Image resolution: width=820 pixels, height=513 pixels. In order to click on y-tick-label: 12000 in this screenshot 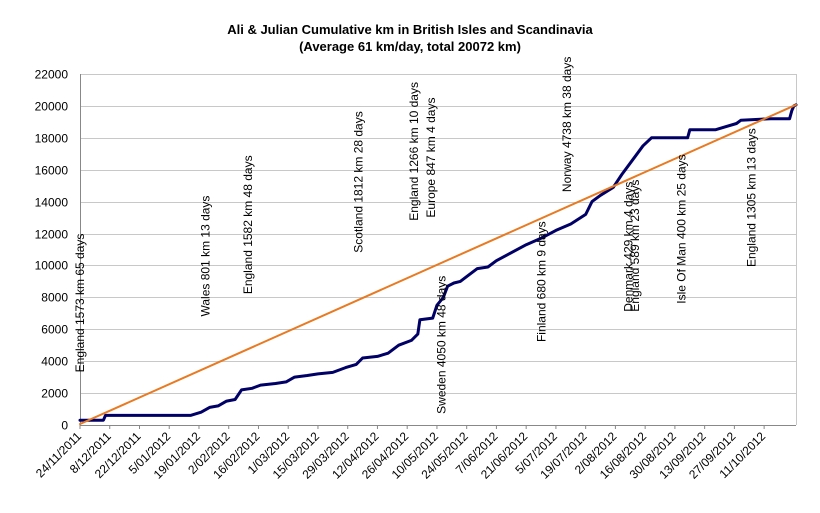, I will do `click(52, 235)`.